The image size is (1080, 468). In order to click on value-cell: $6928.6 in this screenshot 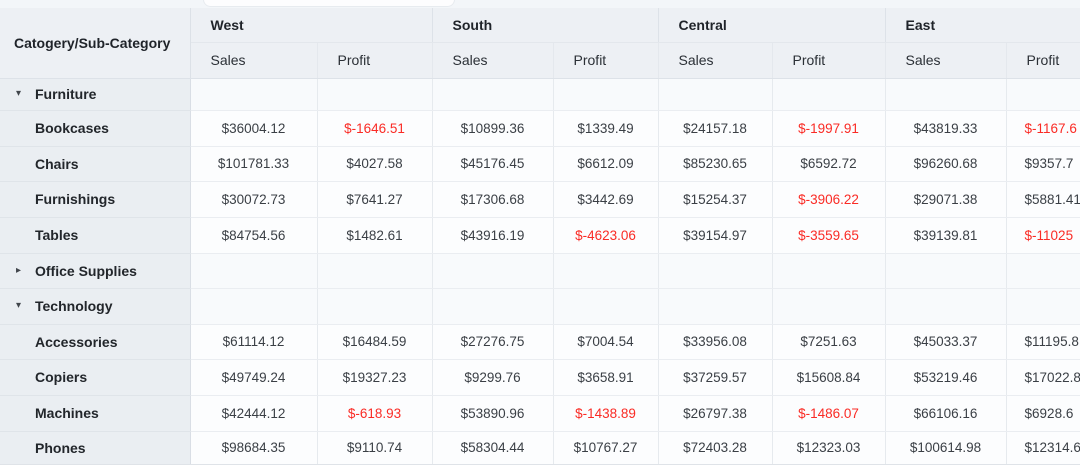, I will do `click(1043, 413)`.